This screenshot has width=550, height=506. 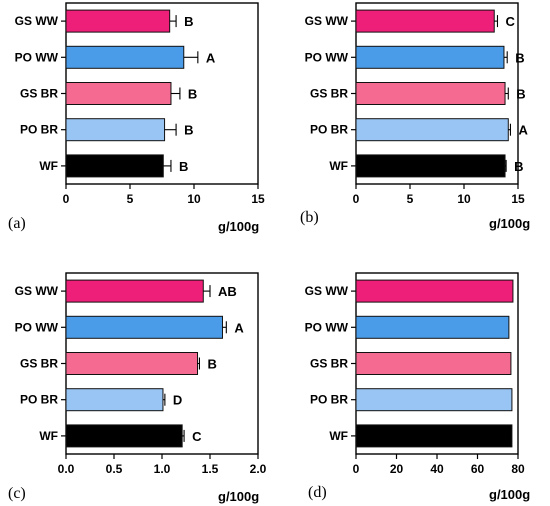 What do you see at coordinates (317, 492) in the screenshot?
I see `panel-label: (d)` at bounding box center [317, 492].